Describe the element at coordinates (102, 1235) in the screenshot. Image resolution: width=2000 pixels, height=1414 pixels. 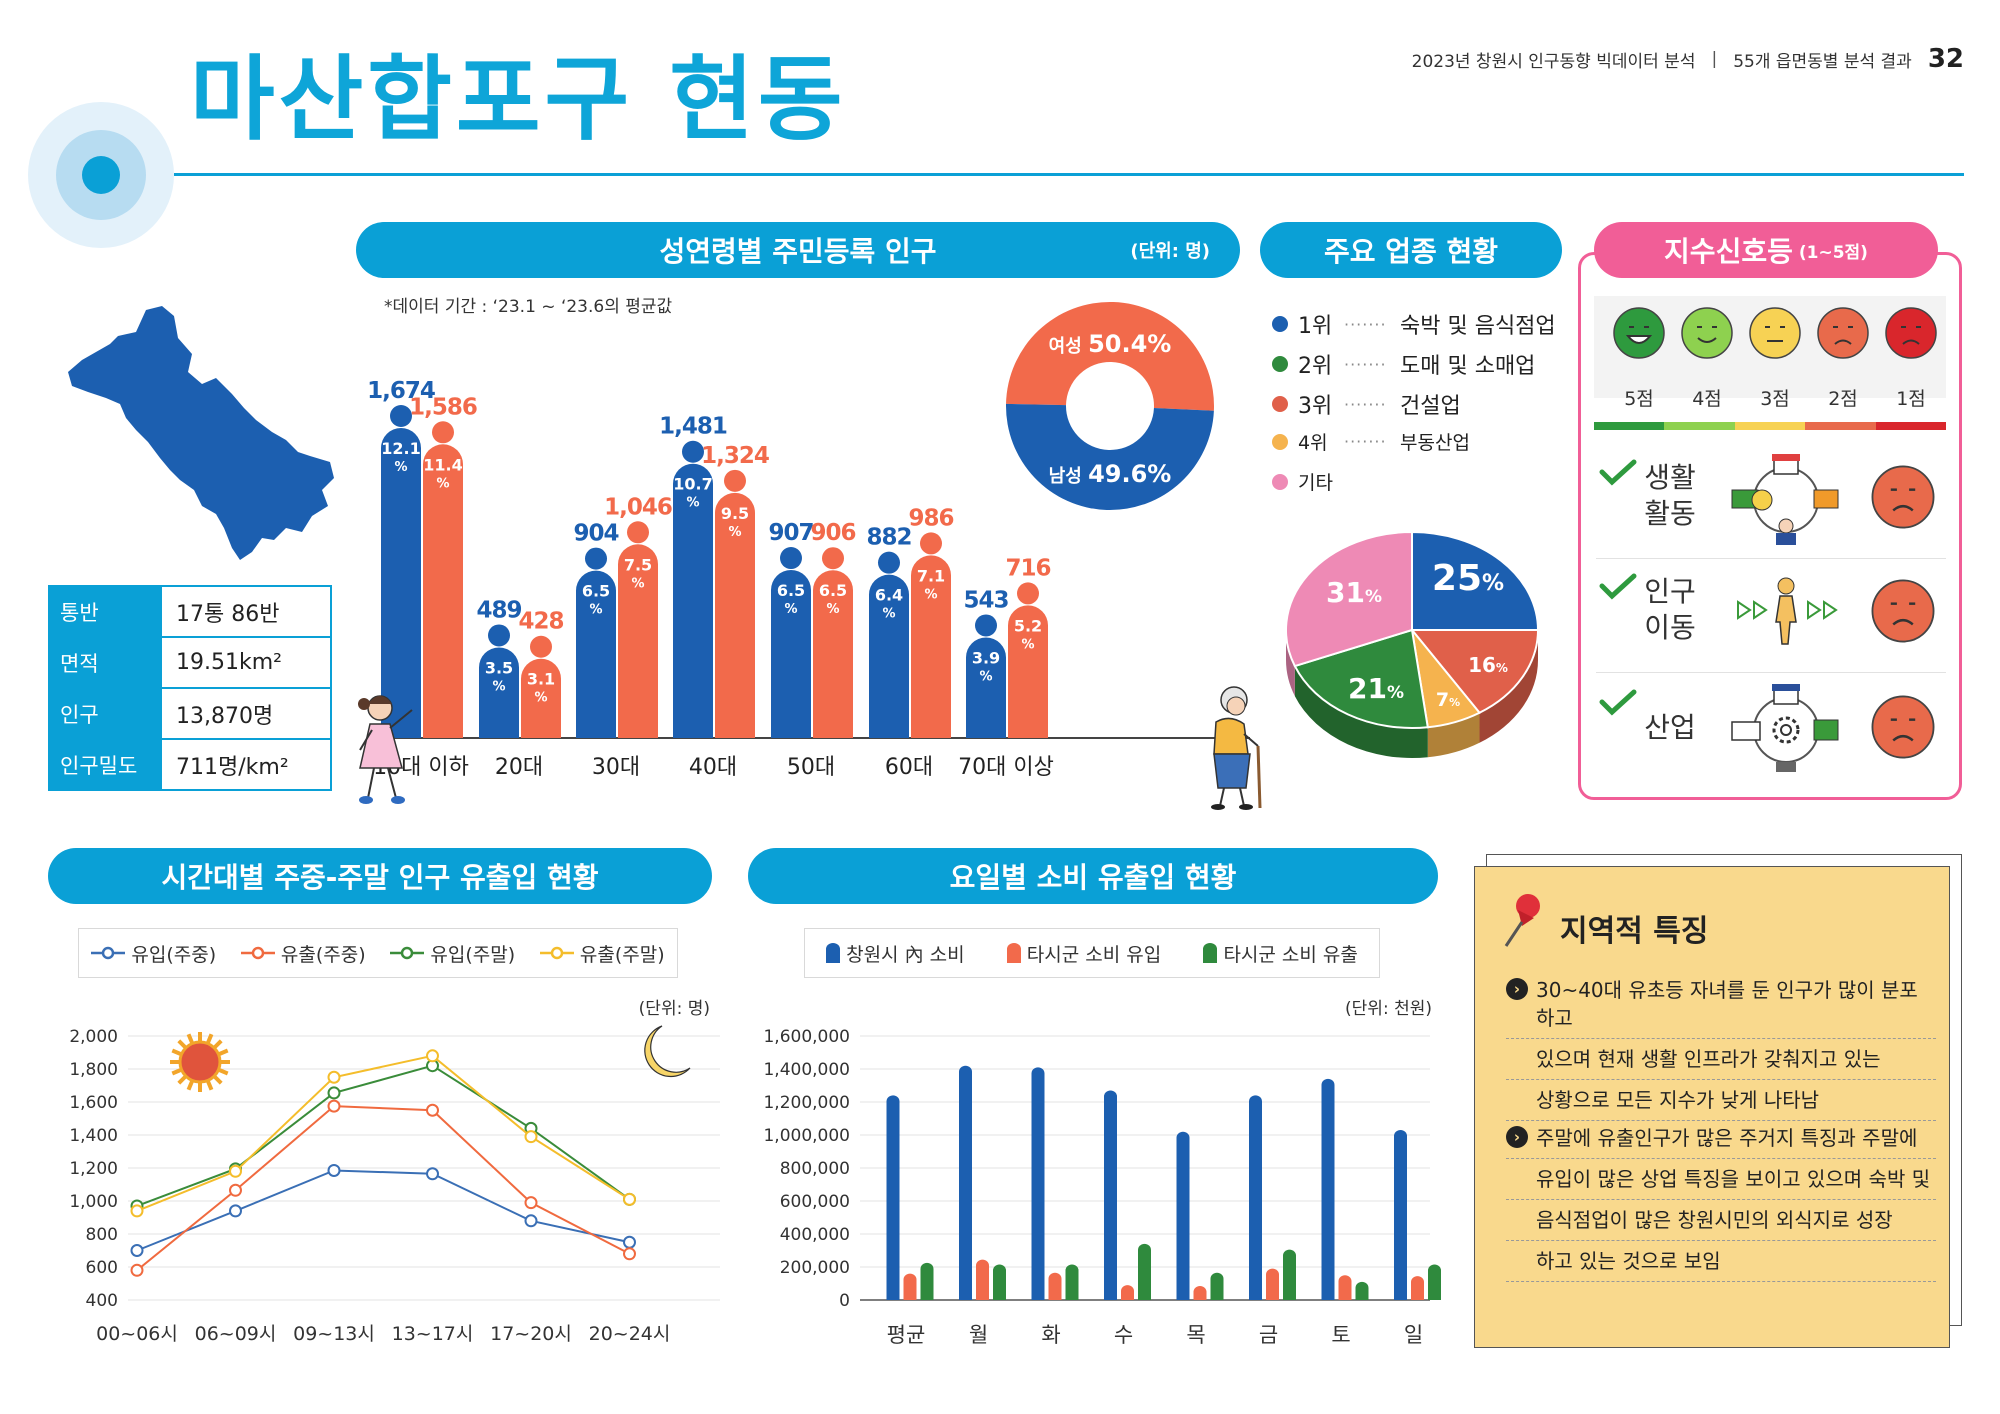
I see `flow-ytick: 800` at that location.